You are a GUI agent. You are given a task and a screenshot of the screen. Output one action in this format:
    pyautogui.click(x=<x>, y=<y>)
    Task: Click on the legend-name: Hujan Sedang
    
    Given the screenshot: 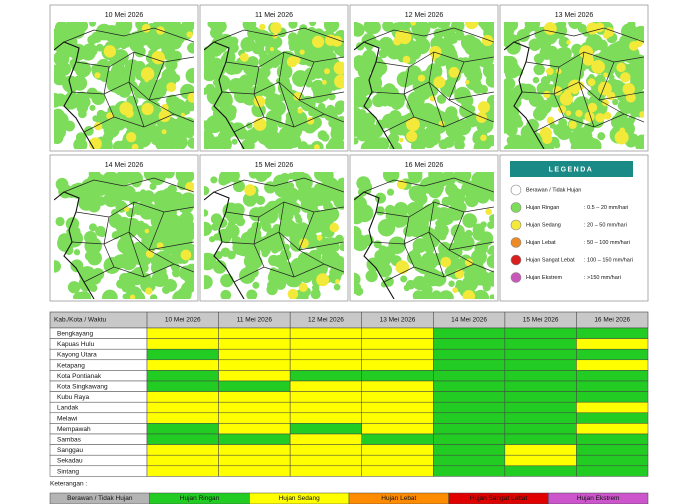 What is the action you would take?
    pyautogui.click(x=543, y=225)
    